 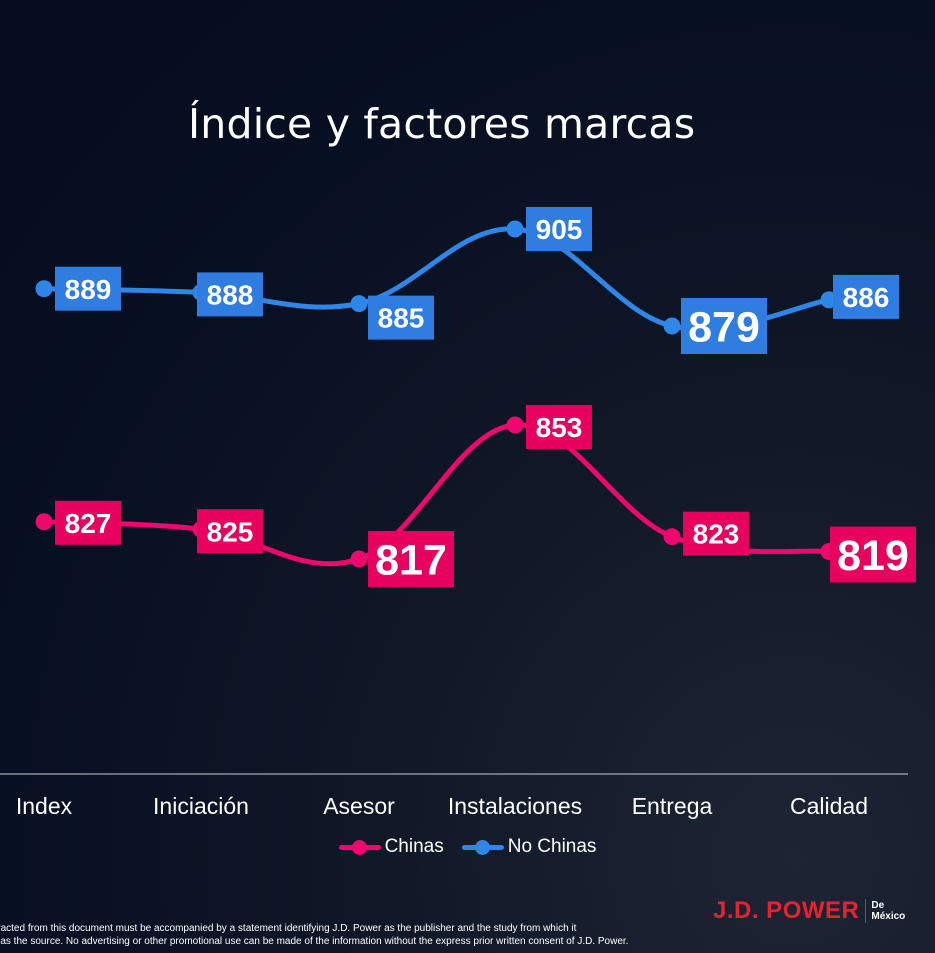 What do you see at coordinates (359, 847) in the screenshot?
I see `legend-swatch-chinas` at bounding box center [359, 847].